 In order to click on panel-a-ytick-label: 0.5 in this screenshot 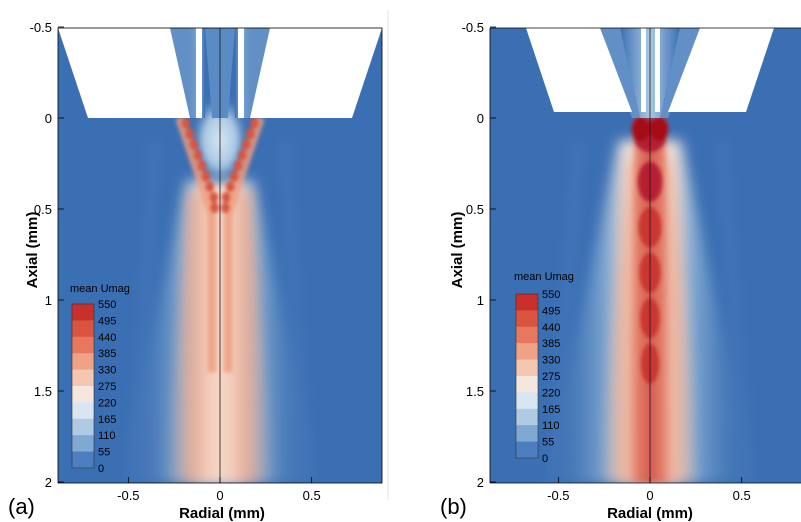, I will do `click(43, 209)`.